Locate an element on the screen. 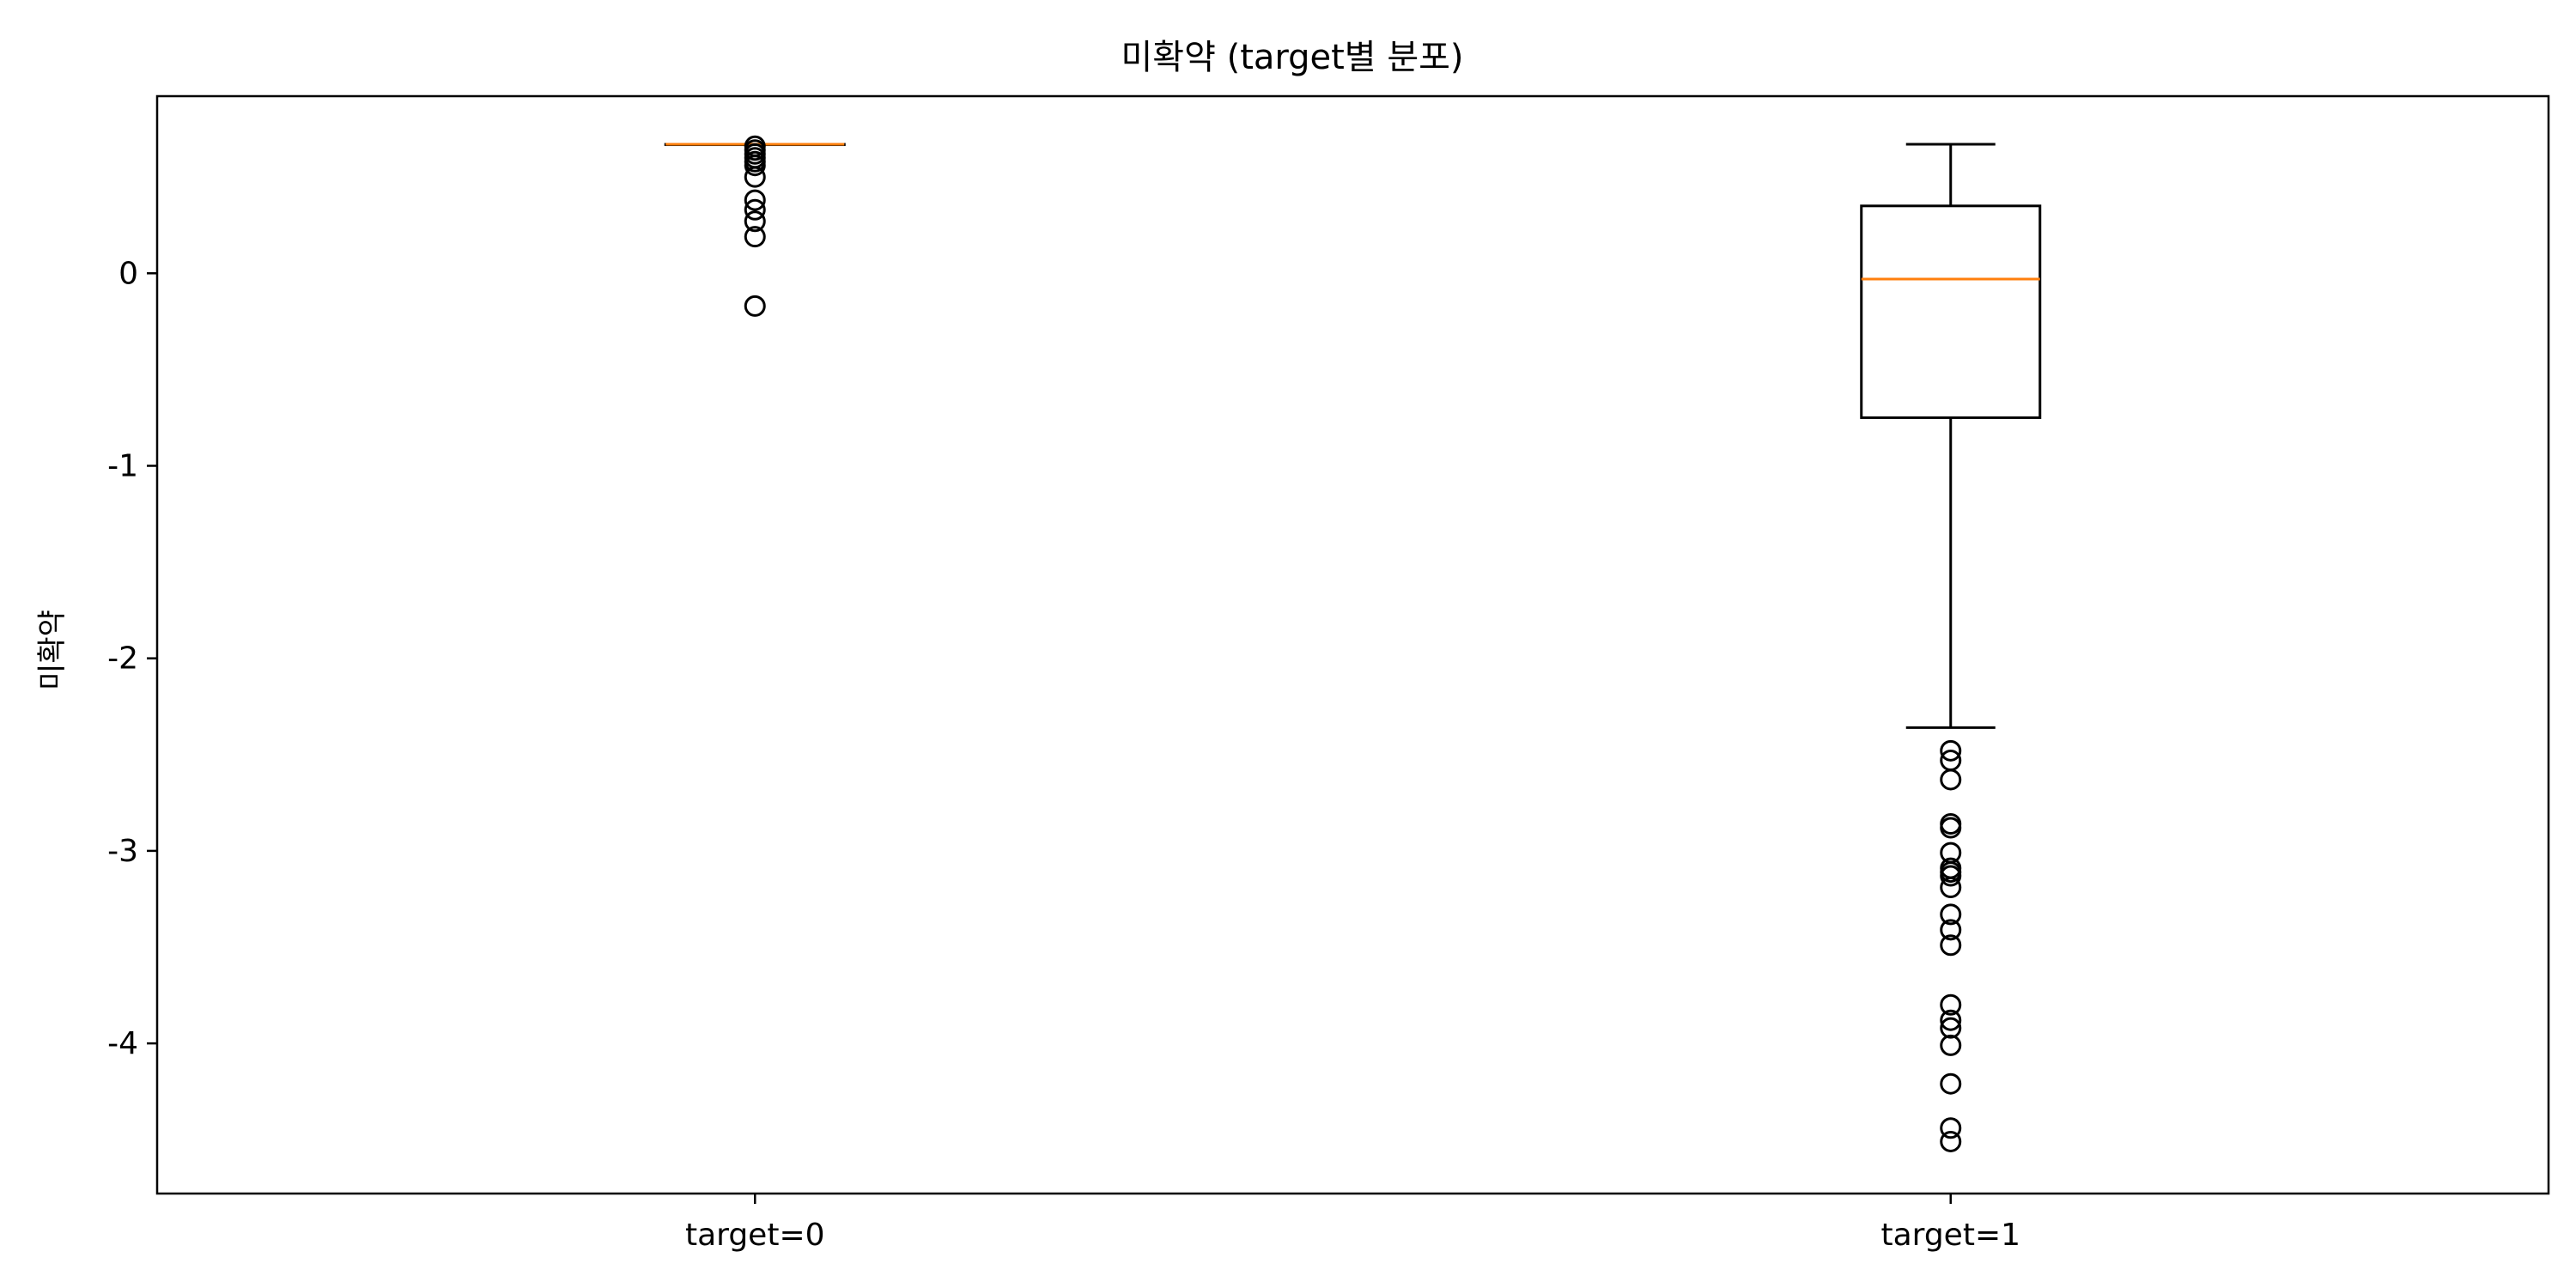 Image resolution: width=2576 pixels, height=1288 pixels. y-axis-label: 미확약 is located at coordinates (52, 650).